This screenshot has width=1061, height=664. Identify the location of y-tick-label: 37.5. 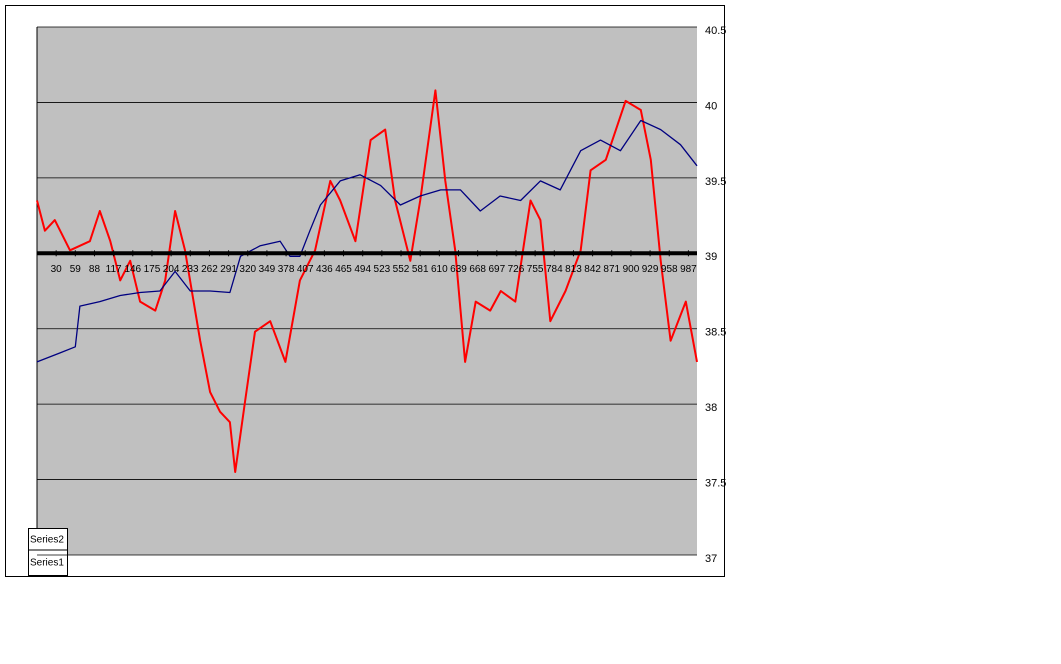
(715, 483).